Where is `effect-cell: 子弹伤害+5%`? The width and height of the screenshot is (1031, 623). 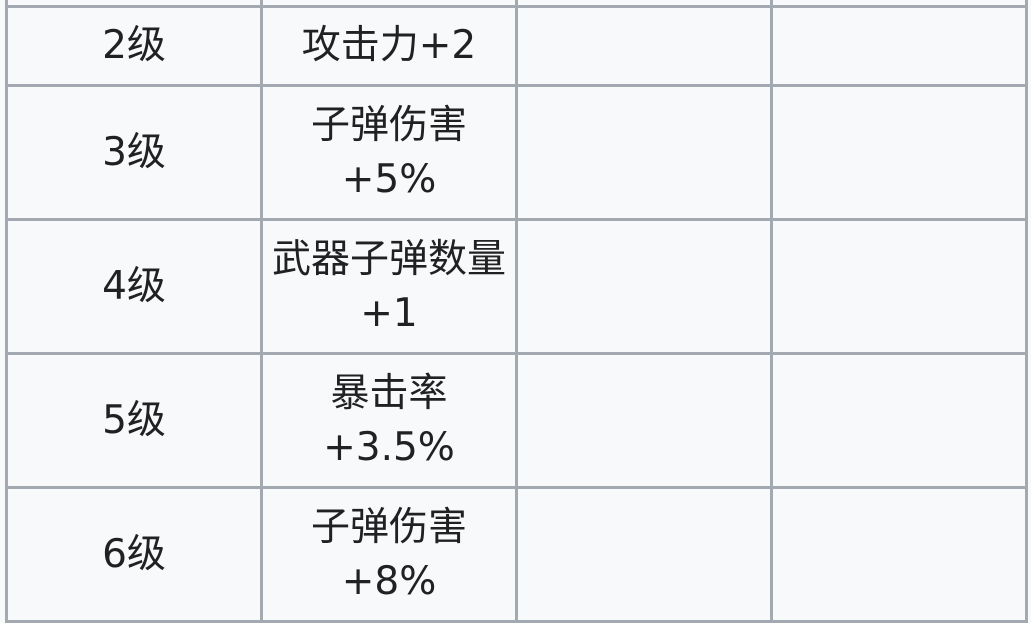
effect-cell: 子弹伤害+5% is located at coordinates (389, 152).